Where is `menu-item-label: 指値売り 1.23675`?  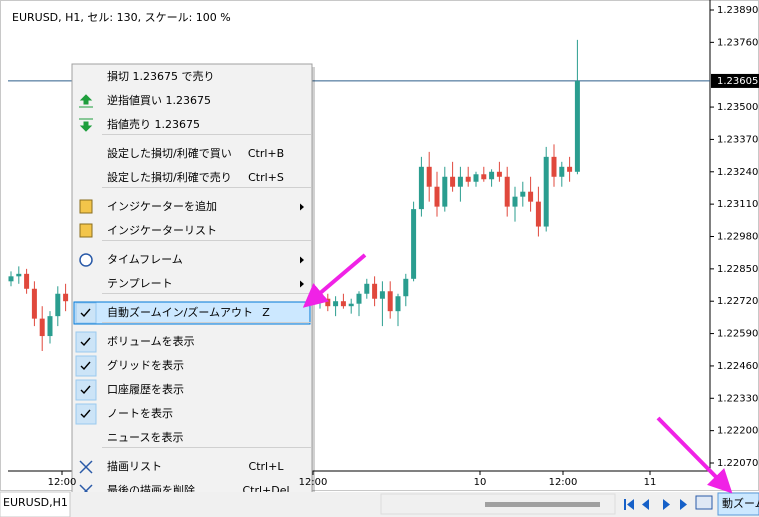 menu-item-label: 指値売り 1.23675 is located at coordinates (153, 124).